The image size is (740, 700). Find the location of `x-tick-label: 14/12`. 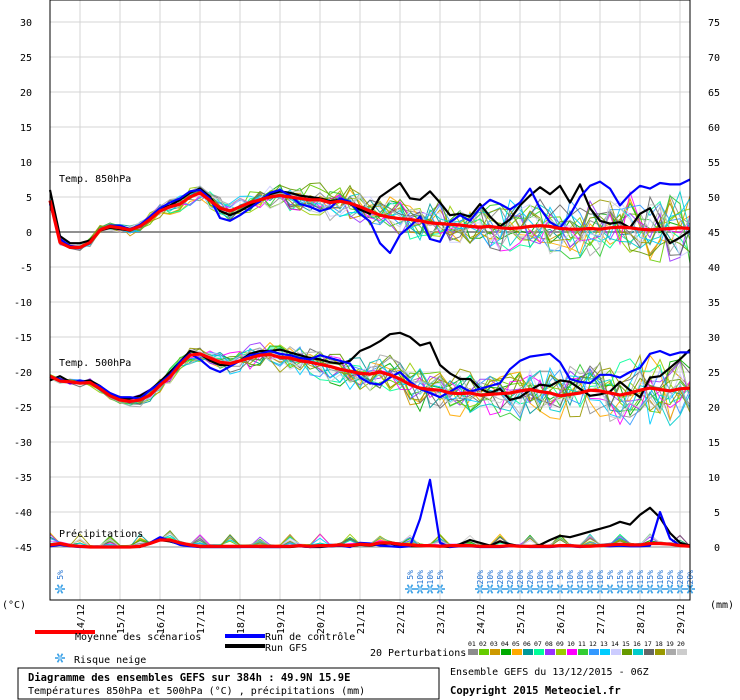

x-tick-label: 14/12 is located at coordinates (81, 619).